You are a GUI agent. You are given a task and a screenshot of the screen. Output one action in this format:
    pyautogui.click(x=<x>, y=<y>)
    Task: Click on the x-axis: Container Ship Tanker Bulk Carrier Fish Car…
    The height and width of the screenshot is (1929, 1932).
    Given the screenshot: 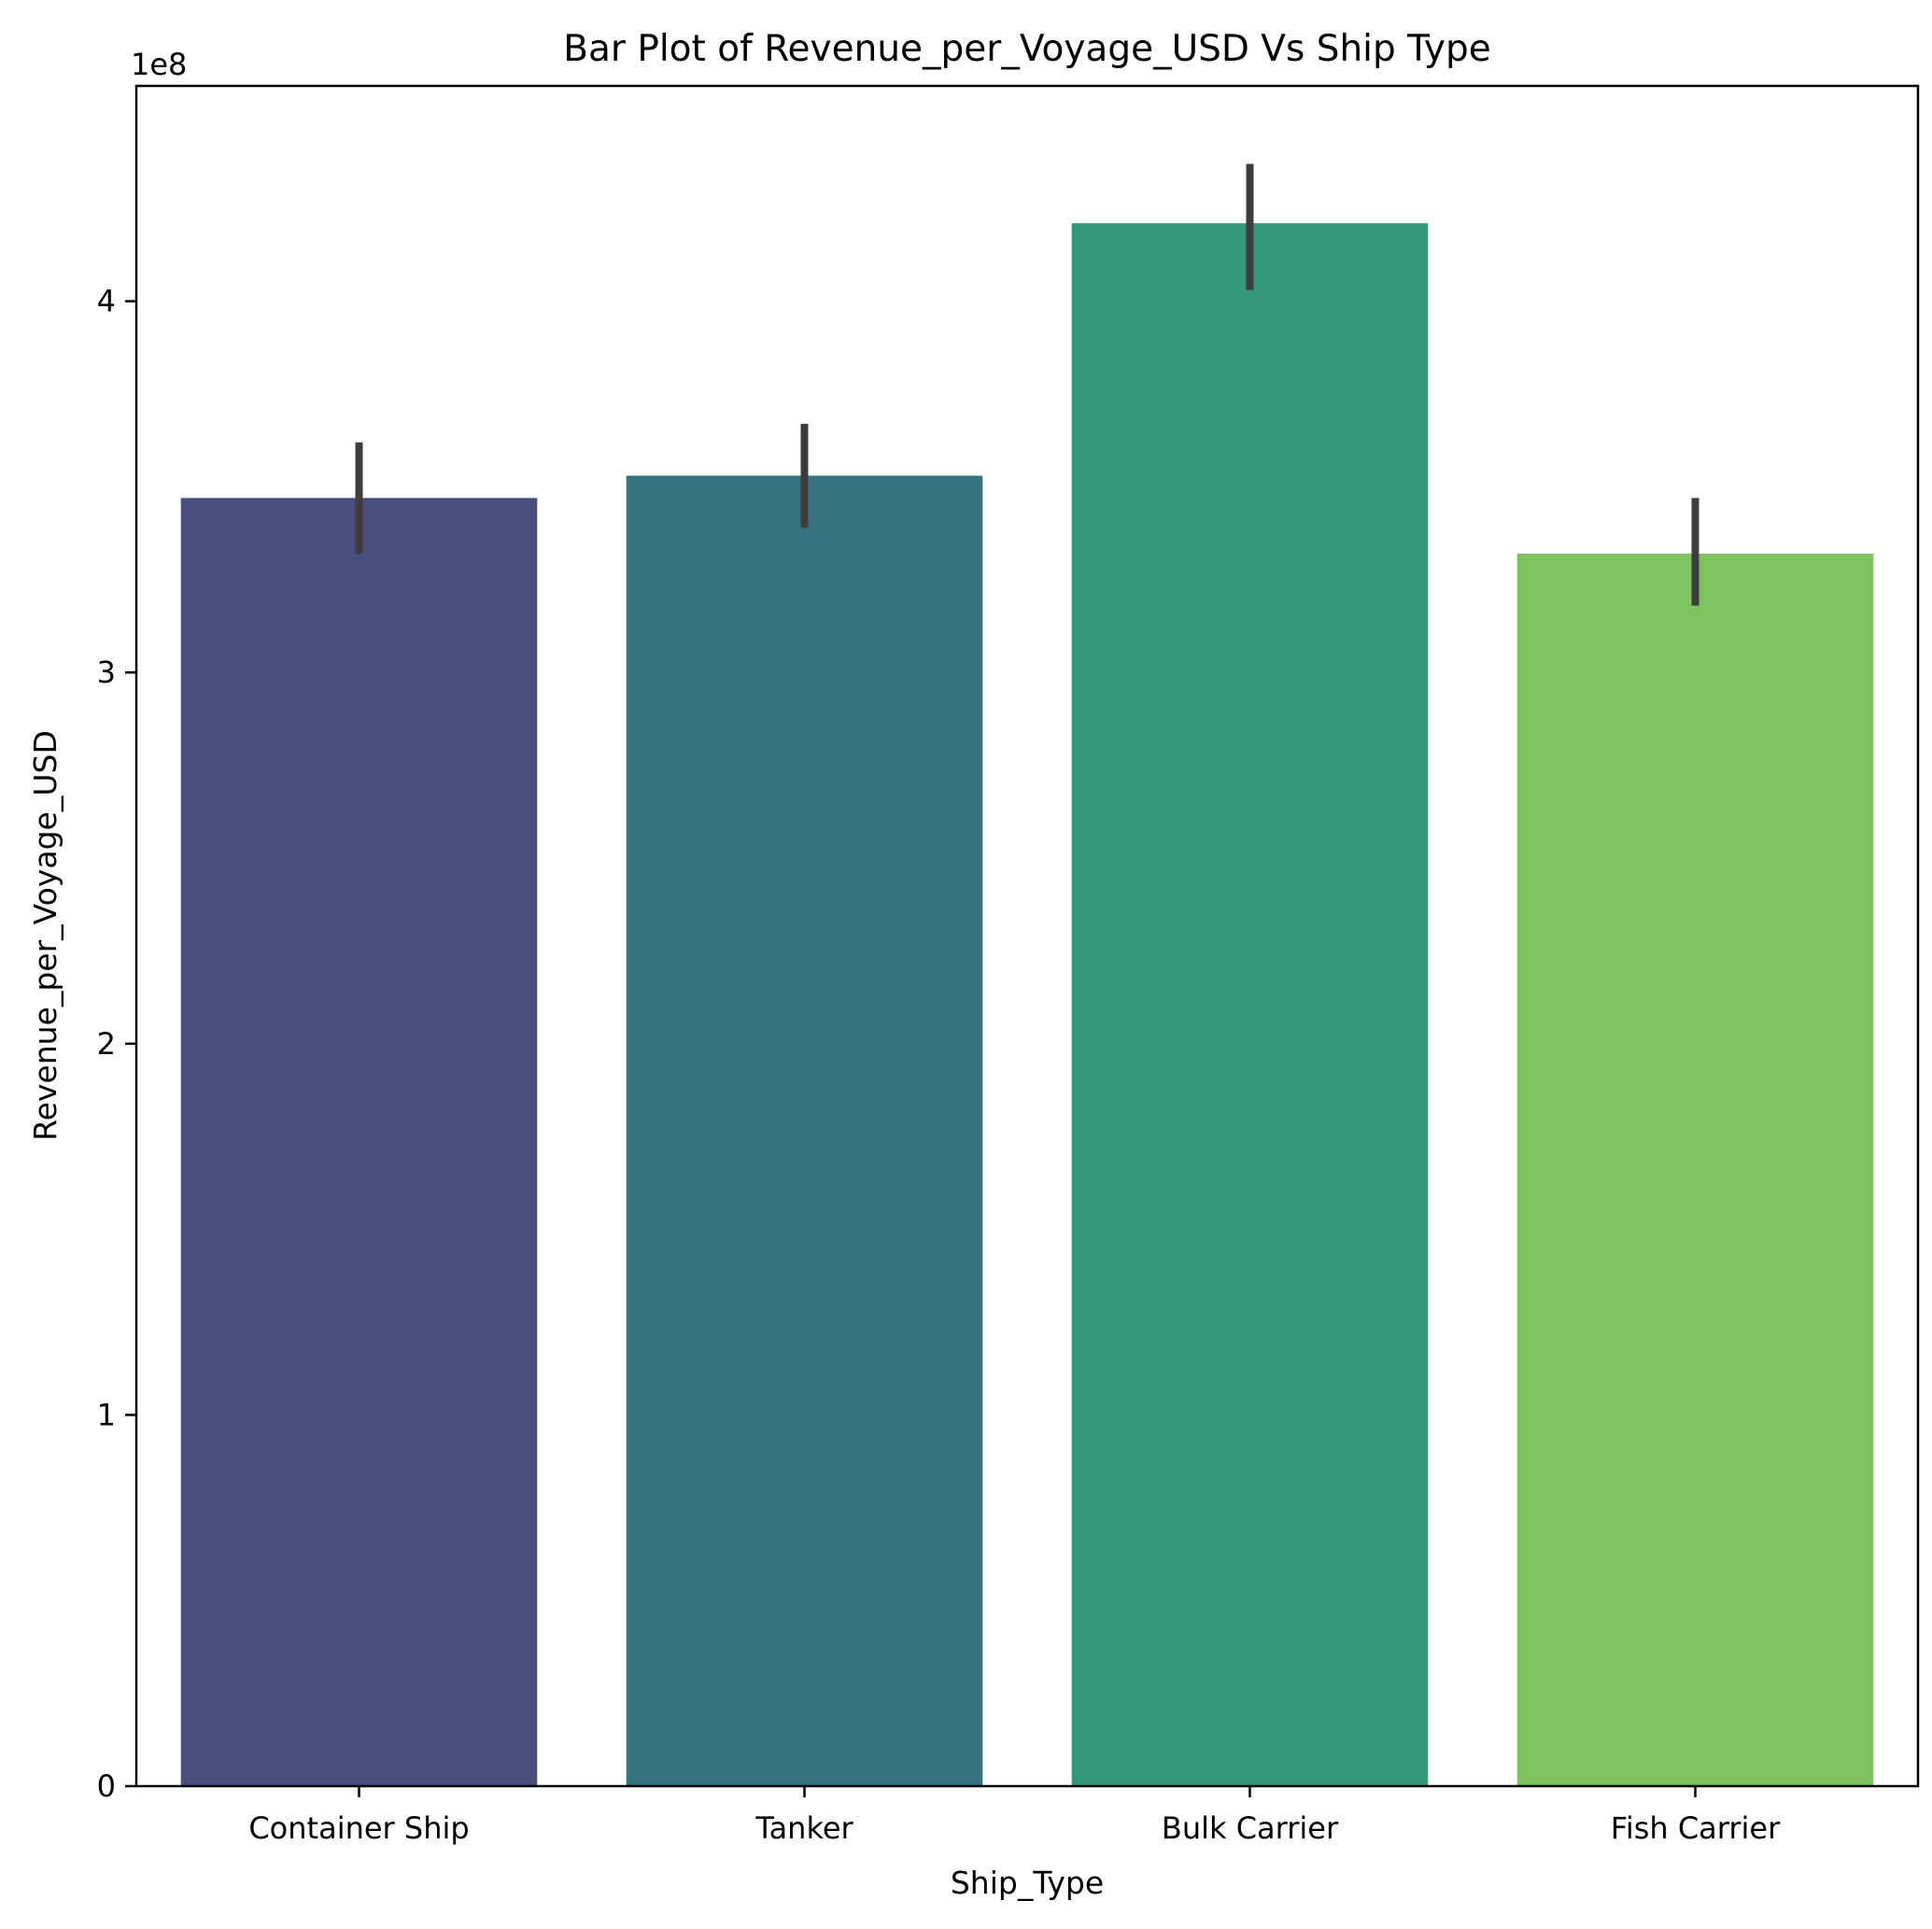 What is the action you would take?
    pyautogui.click(x=1014, y=1816)
    